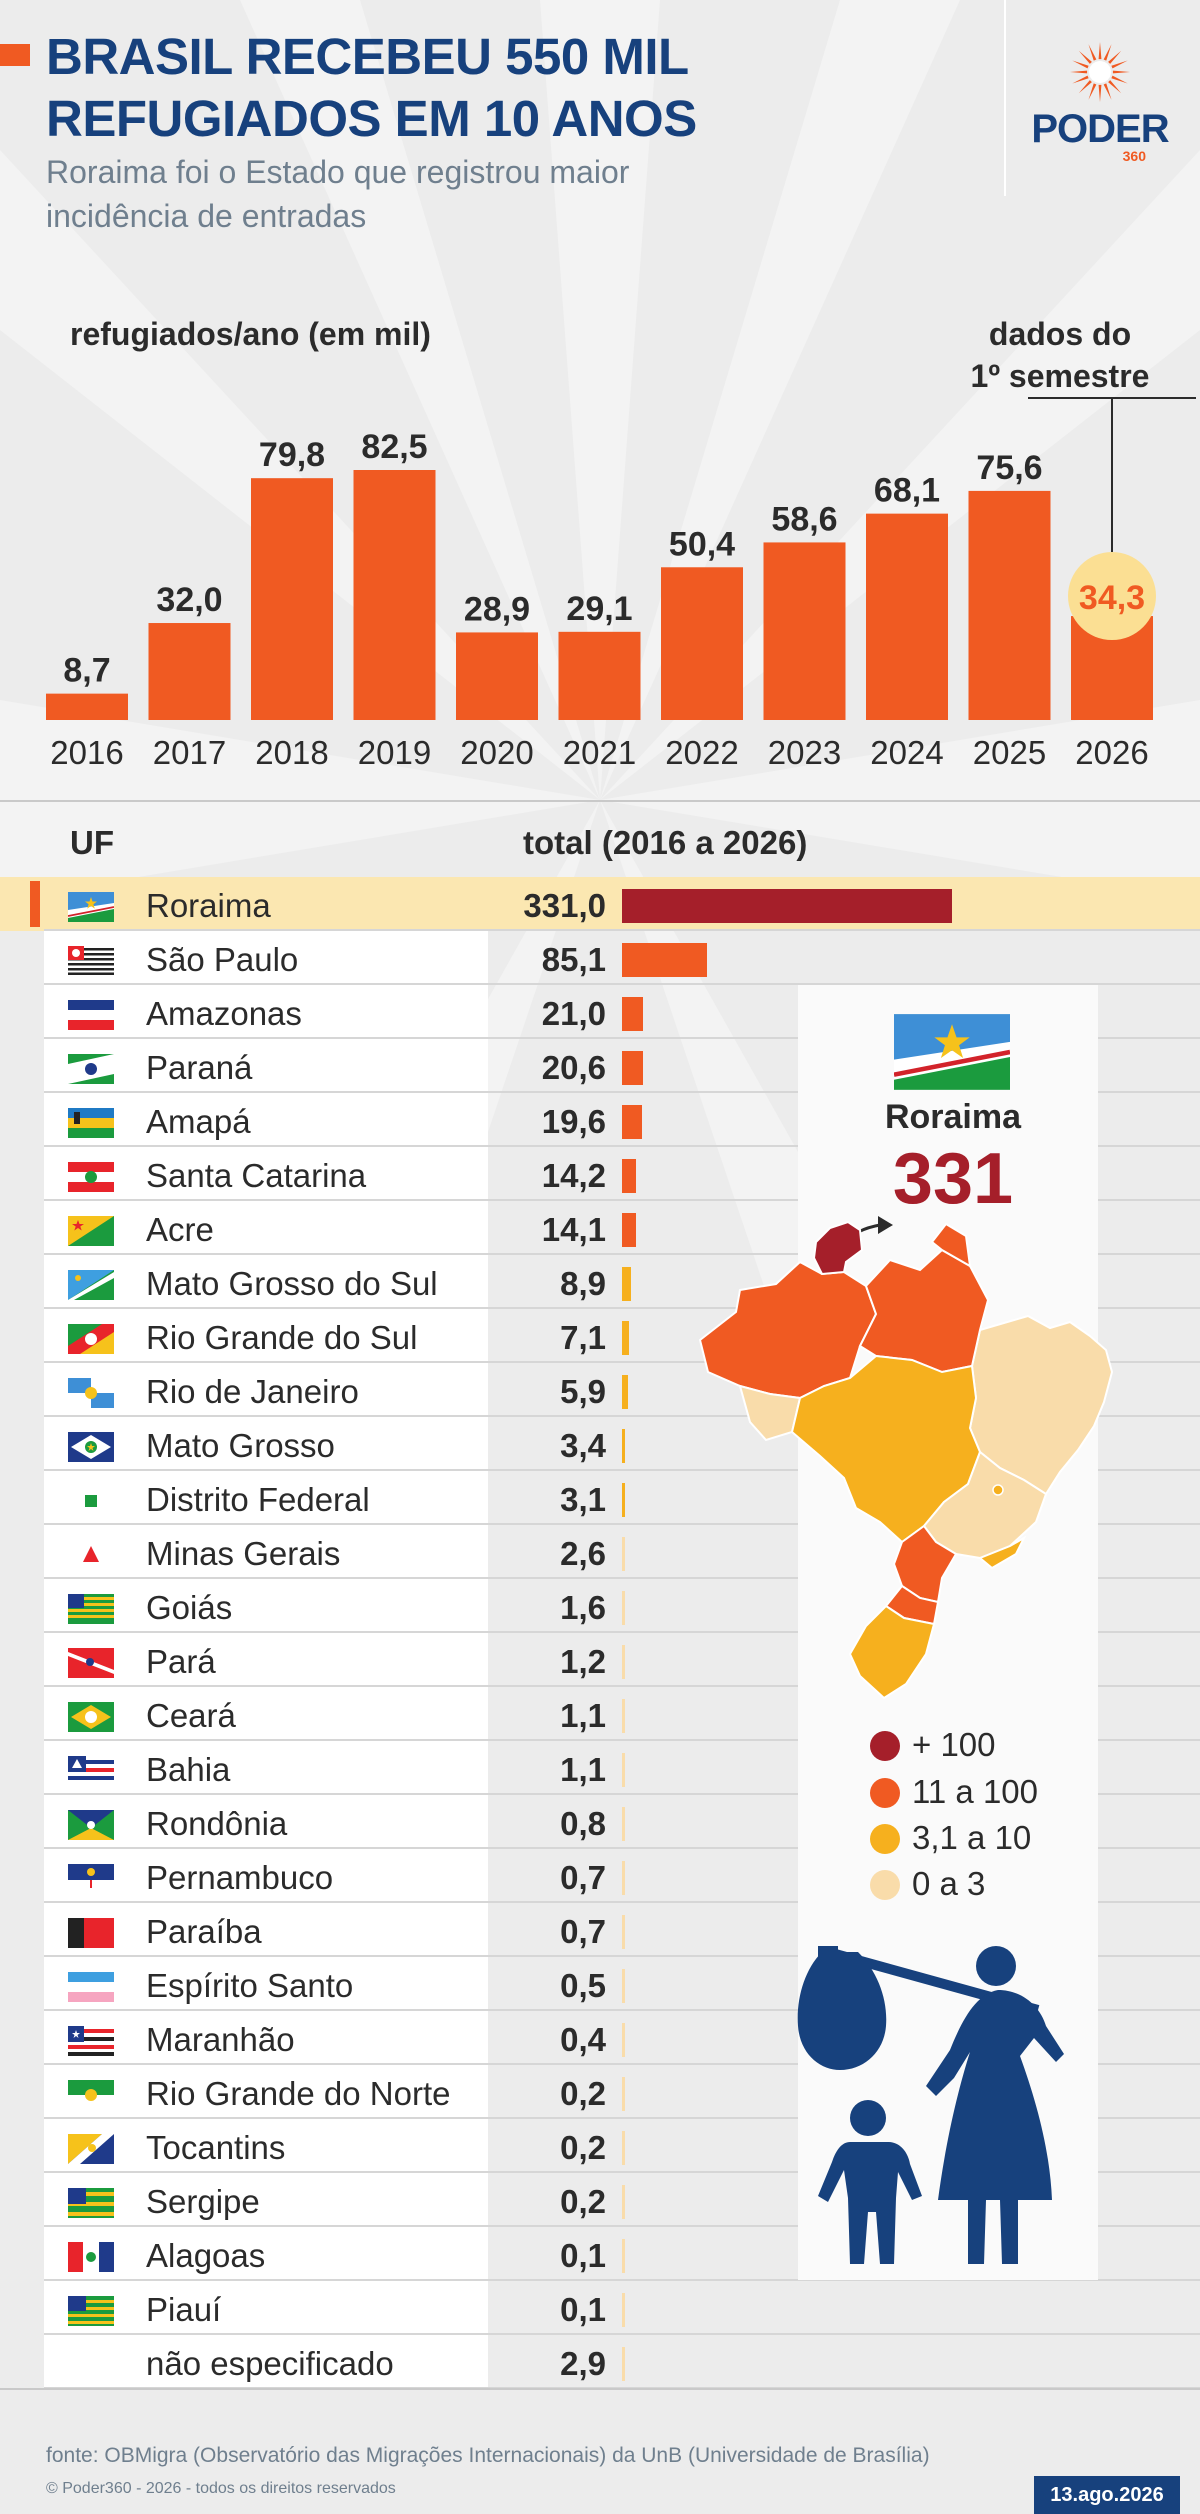 The height and width of the screenshot is (2514, 1200). Describe the element at coordinates (91, 1987) in the screenshot. I see `espirito-santo-flag-icon` at that location.